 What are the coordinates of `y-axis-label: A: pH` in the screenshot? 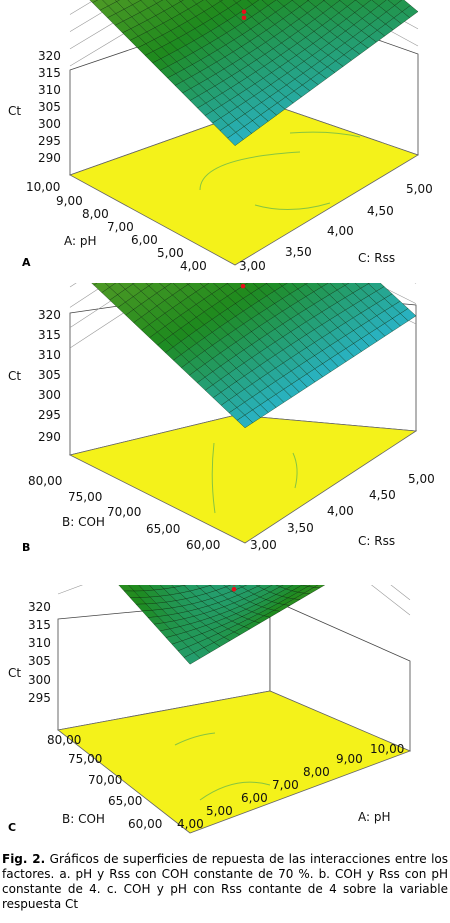 It's located at (374, 817).